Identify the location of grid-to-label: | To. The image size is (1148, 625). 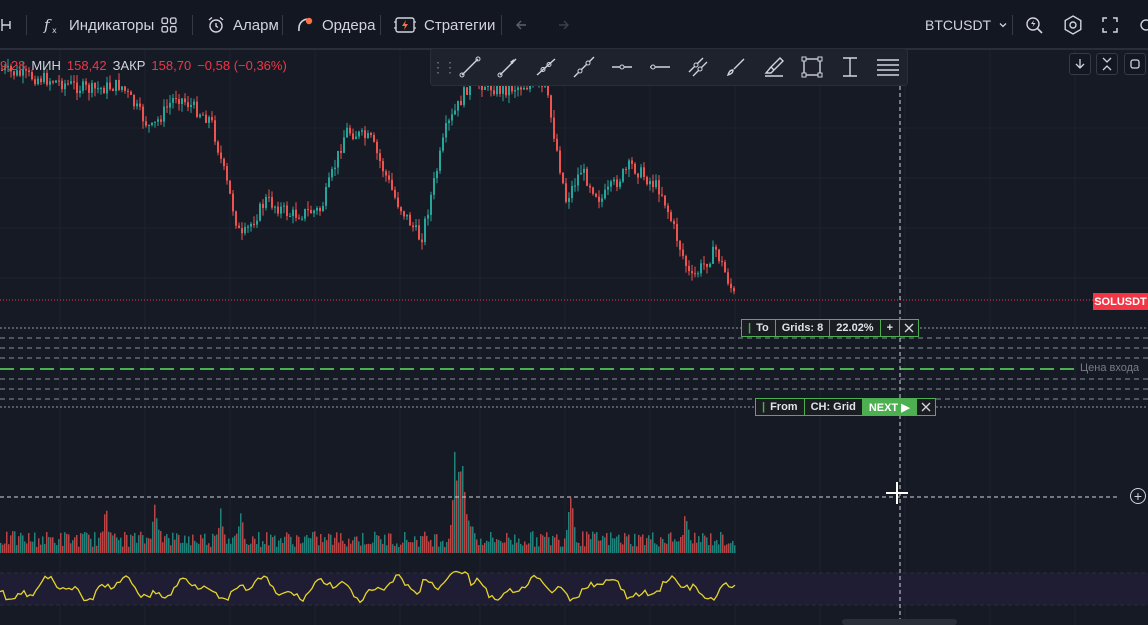
(759, 328).